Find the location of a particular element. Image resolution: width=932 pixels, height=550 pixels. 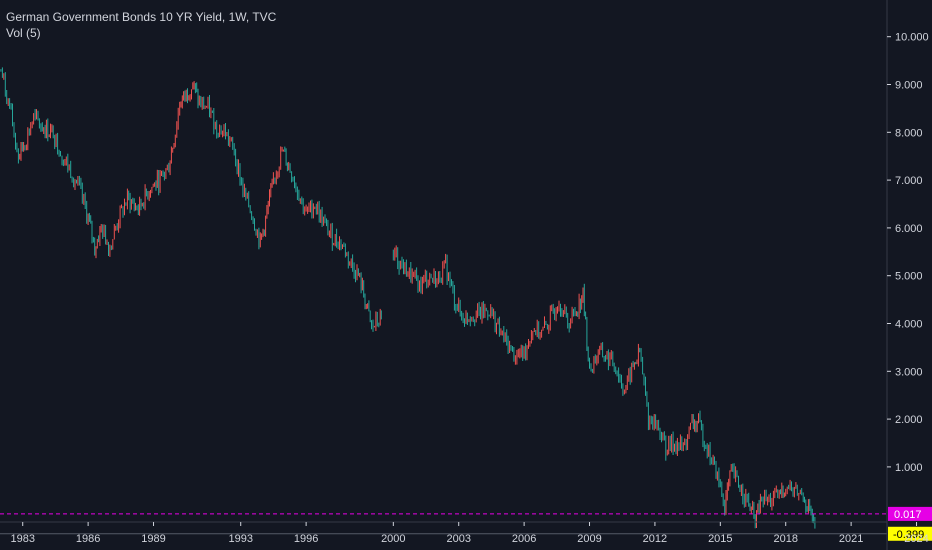

time-tick-label: 2012 is located at coordinates (655, 539).